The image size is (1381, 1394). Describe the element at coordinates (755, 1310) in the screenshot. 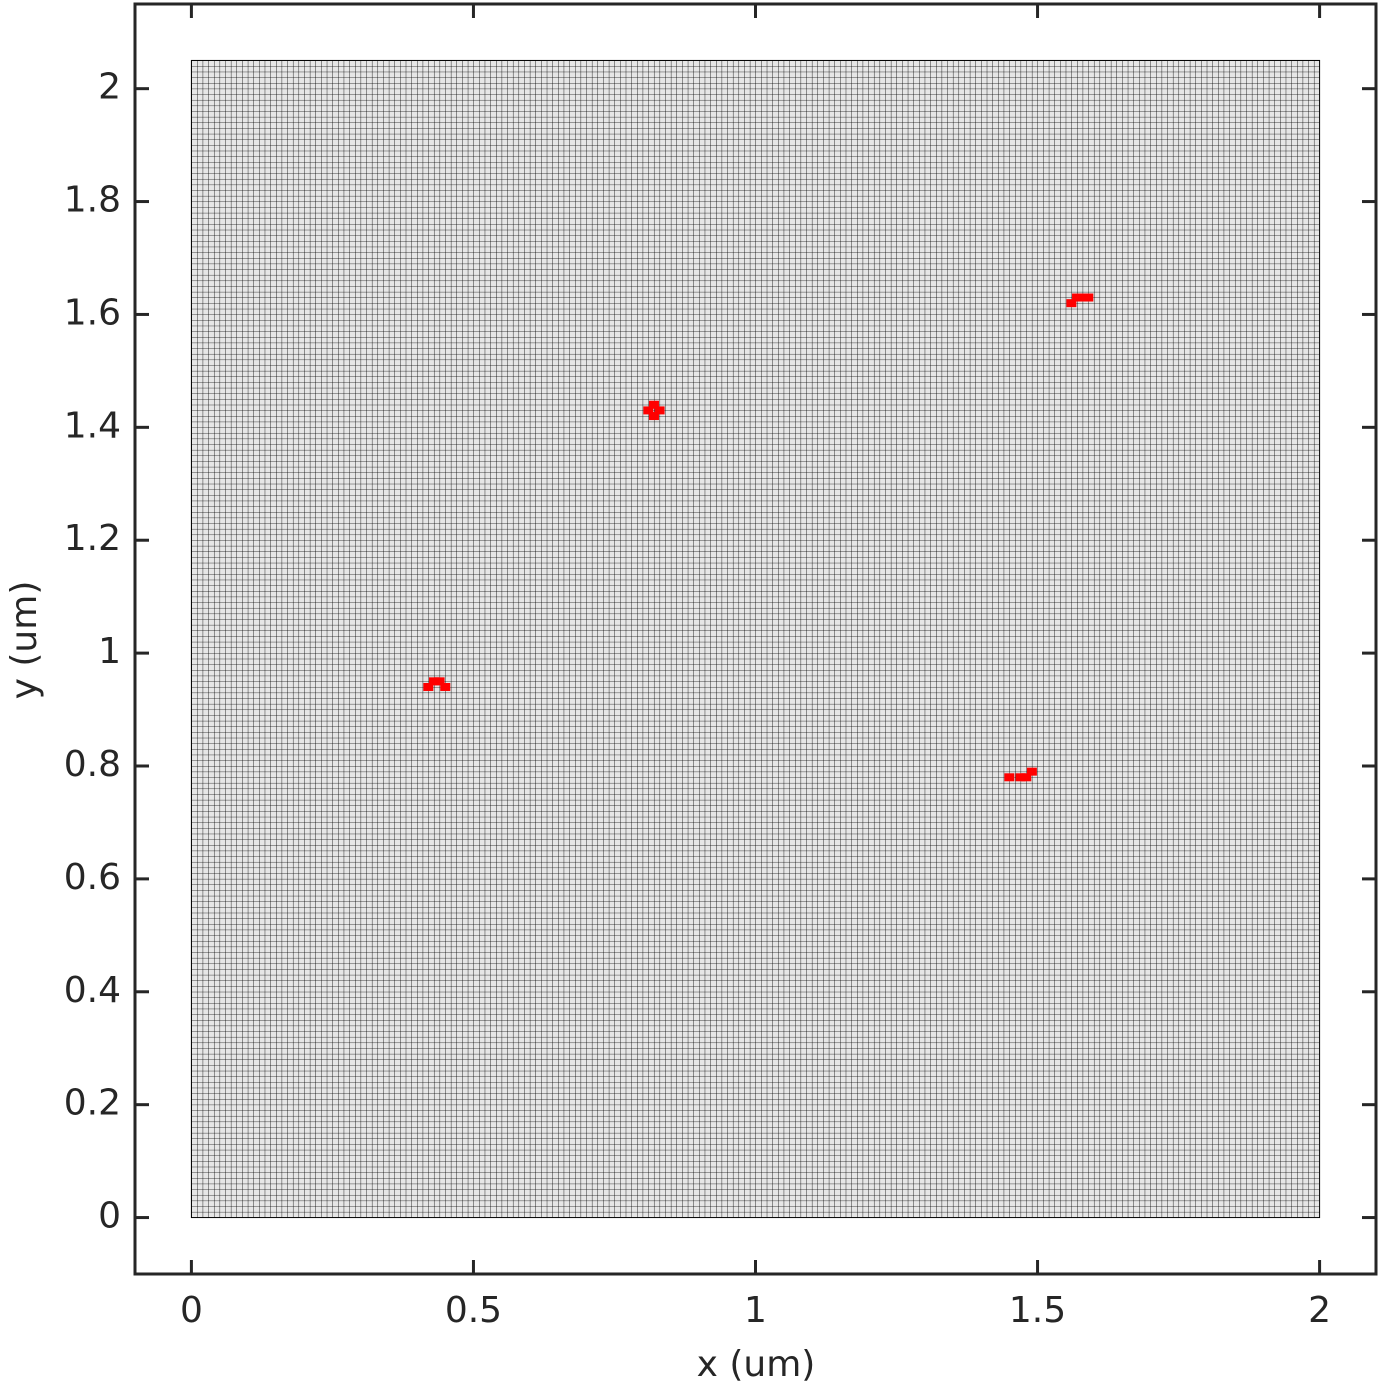

I see `x-tick-label: 1` at that location.